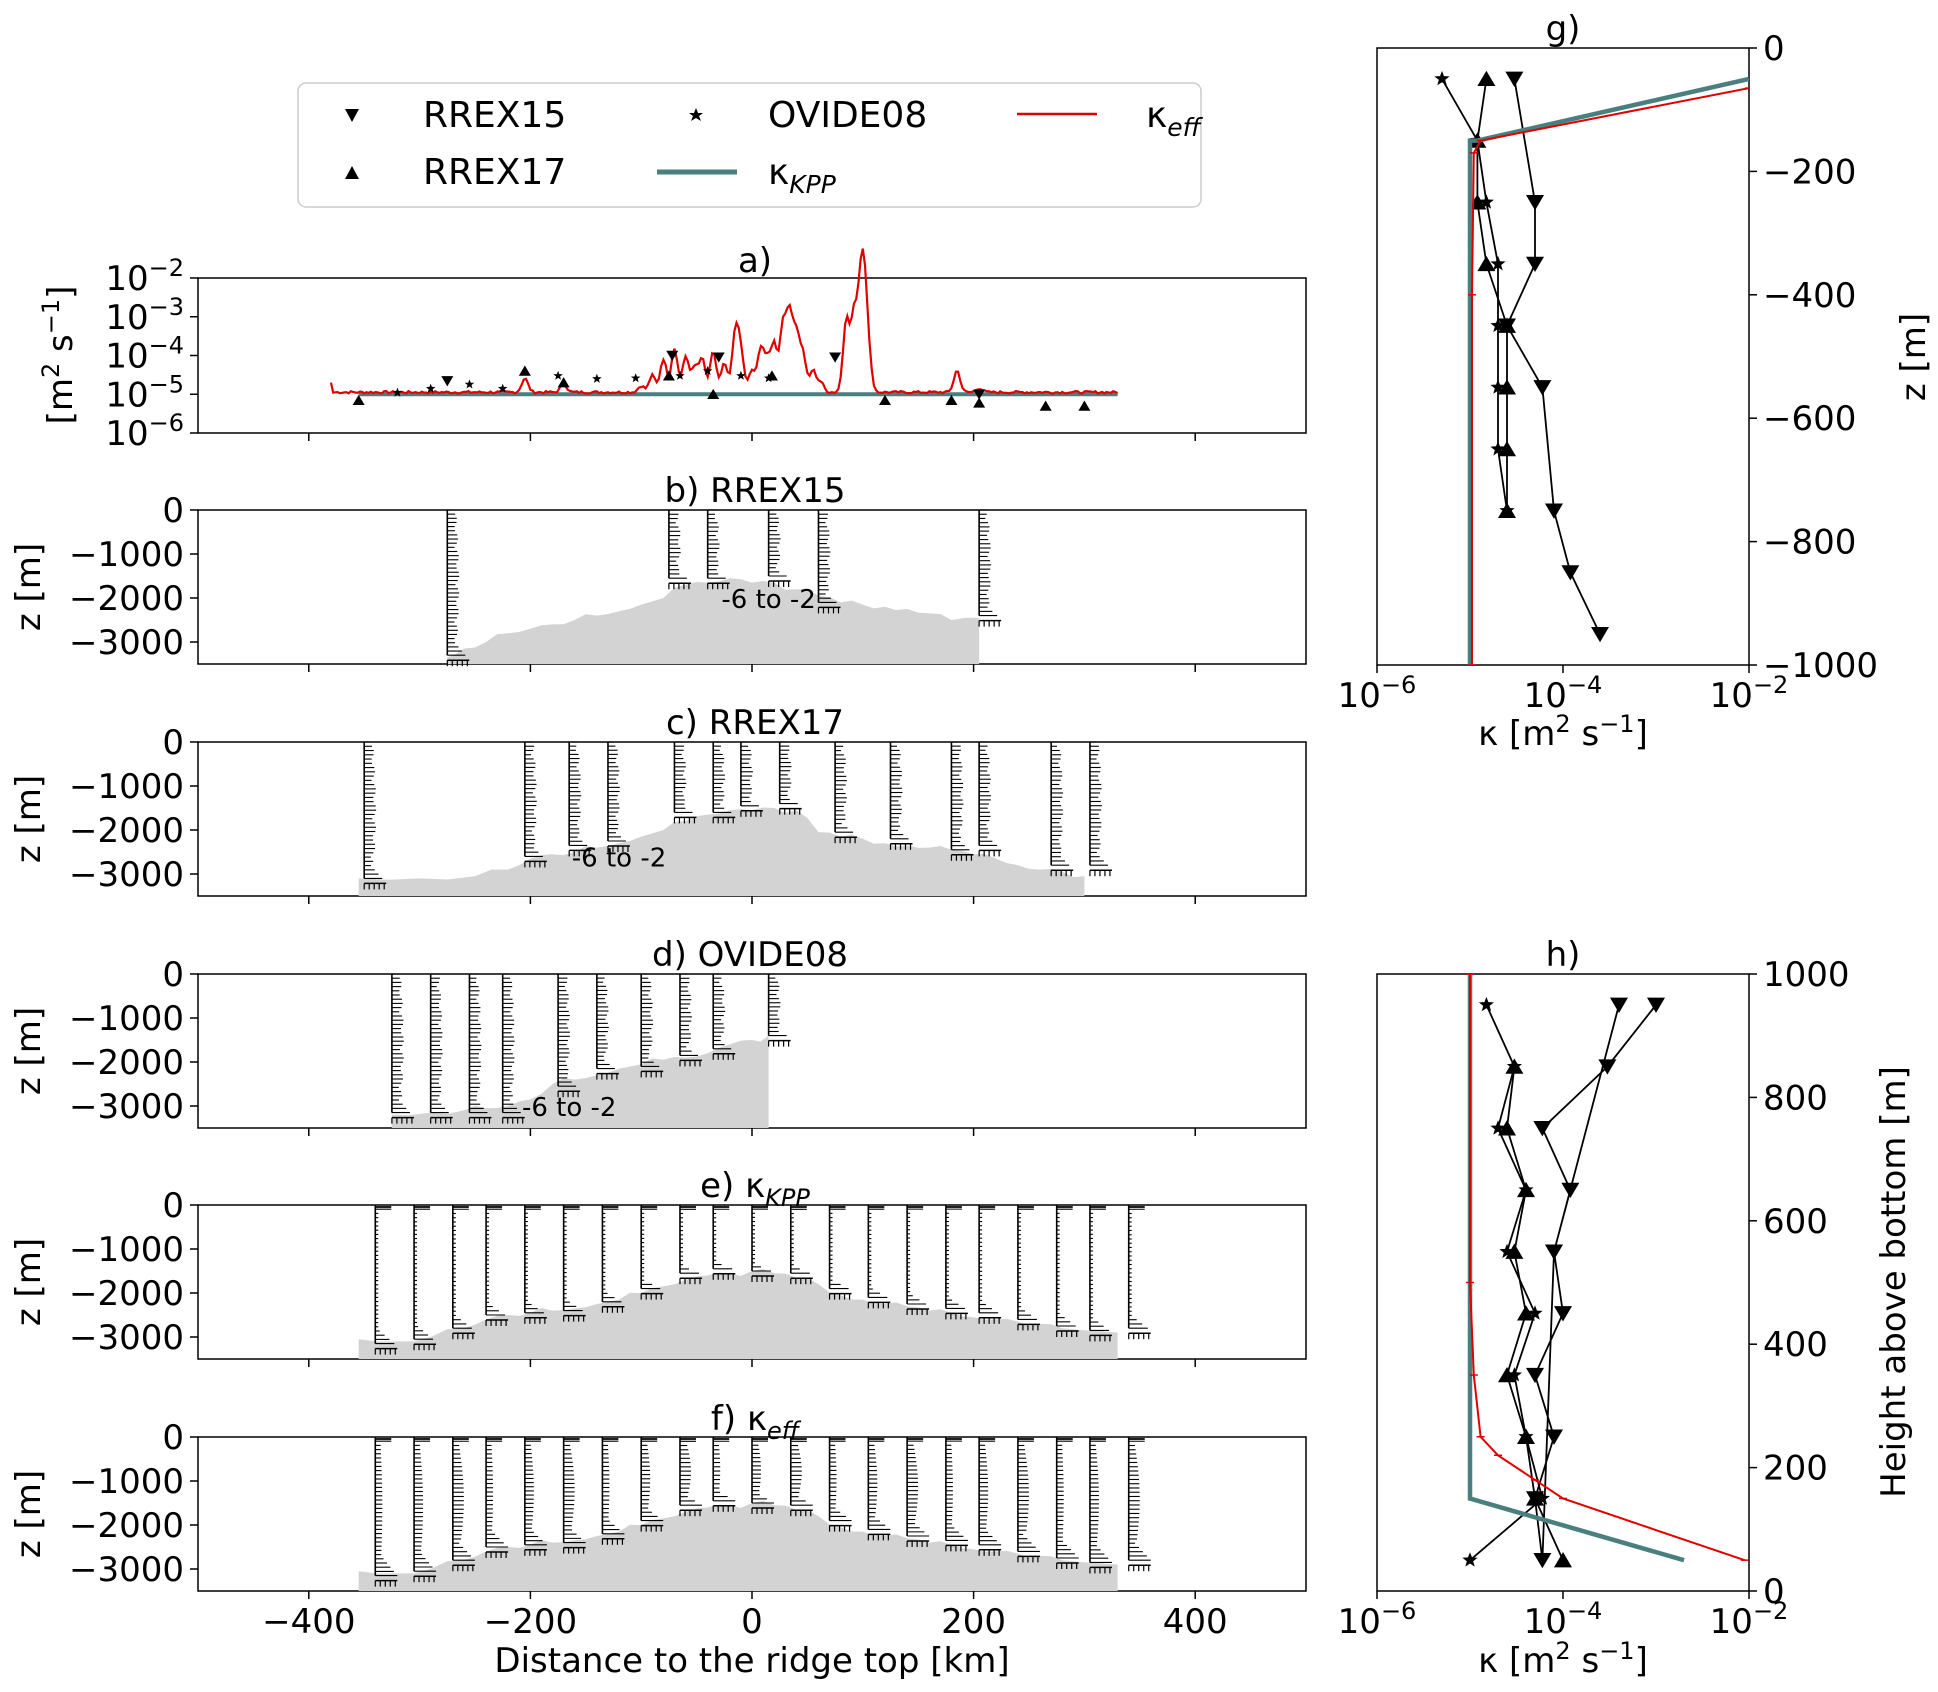 Image resolution: width=1938 pixels, height=1692 pixels. Describe the element at coordinates (352, 115) in the screenshot. I see `legend-marker-triangle-down` at that location.